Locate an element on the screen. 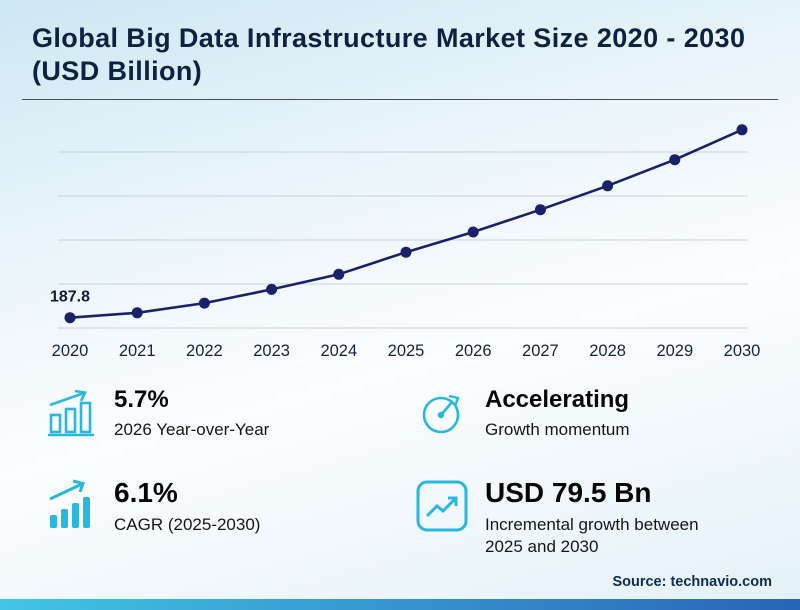 The height and width of the screenshot is (610, 800). svg-text: 2020 is located at coordinates (70, 351).